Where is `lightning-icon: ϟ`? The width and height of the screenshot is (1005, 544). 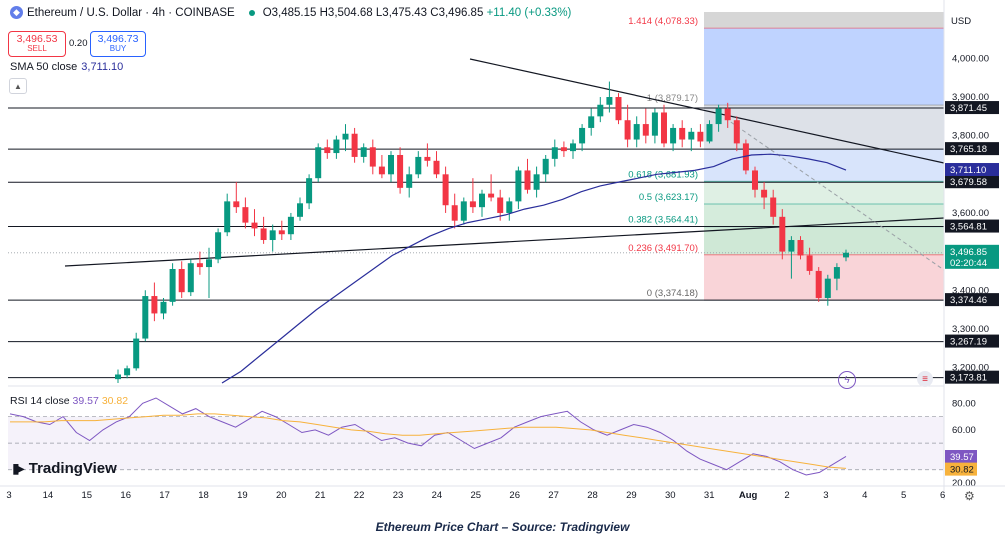 lightning-icon: ϟ is located at coordinates (847, 380).